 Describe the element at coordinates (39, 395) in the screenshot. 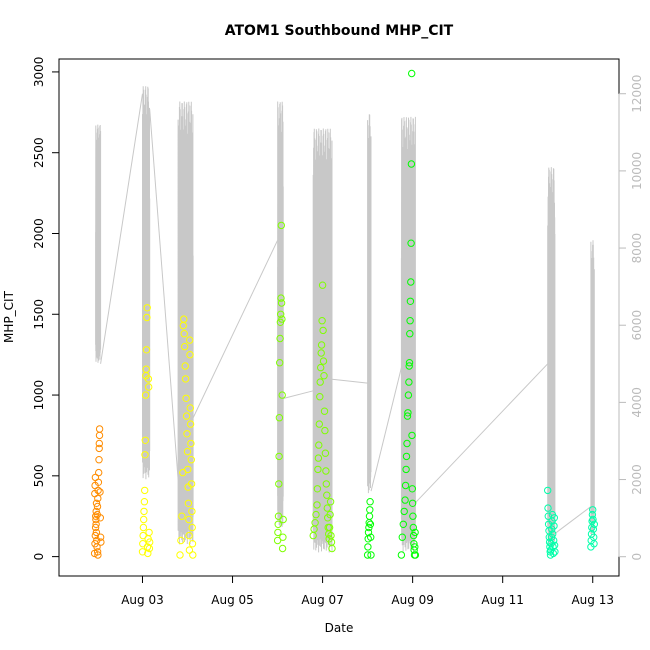

I see `y-left-tick-label: 1000` at that location.